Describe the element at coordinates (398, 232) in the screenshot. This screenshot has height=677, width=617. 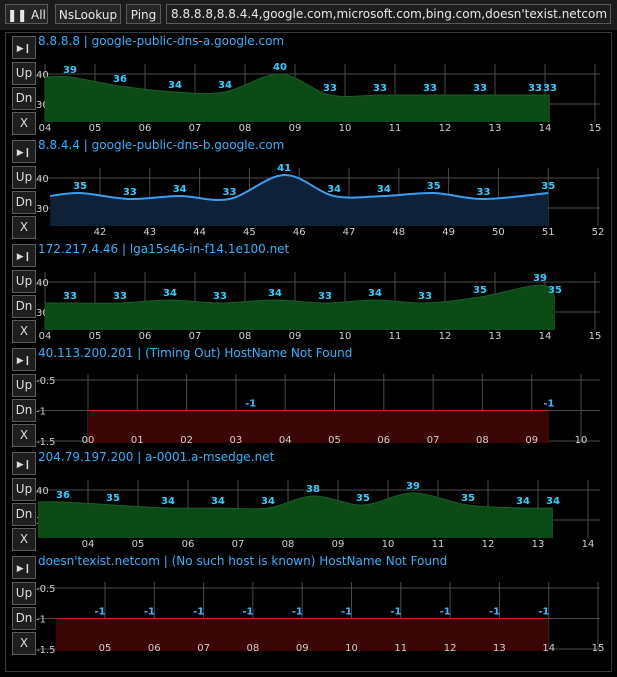
I see `x-tick-label: 48` at that location.